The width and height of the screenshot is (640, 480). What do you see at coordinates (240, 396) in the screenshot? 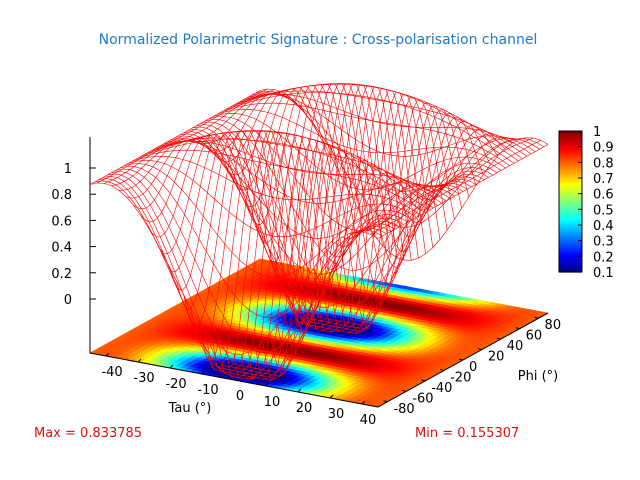
I see `x-tick-label: 0` at bounding box center [240, 396].